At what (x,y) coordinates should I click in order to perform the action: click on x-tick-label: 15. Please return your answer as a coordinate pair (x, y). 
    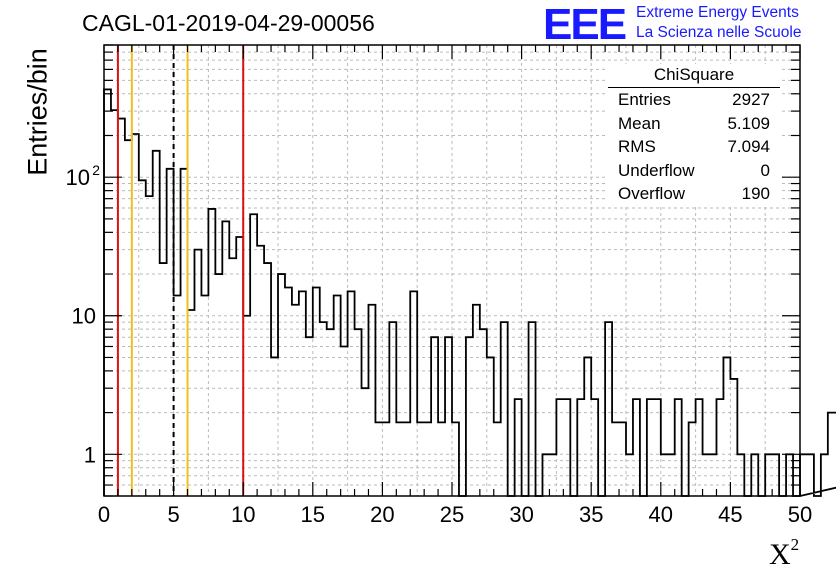
    Looking at the image, I should click on (313, 514).